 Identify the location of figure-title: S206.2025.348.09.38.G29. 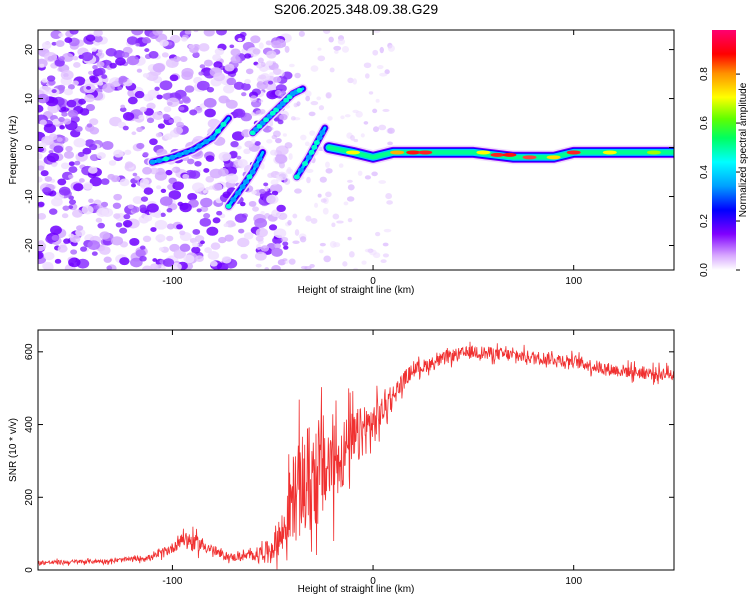
(356, 9).